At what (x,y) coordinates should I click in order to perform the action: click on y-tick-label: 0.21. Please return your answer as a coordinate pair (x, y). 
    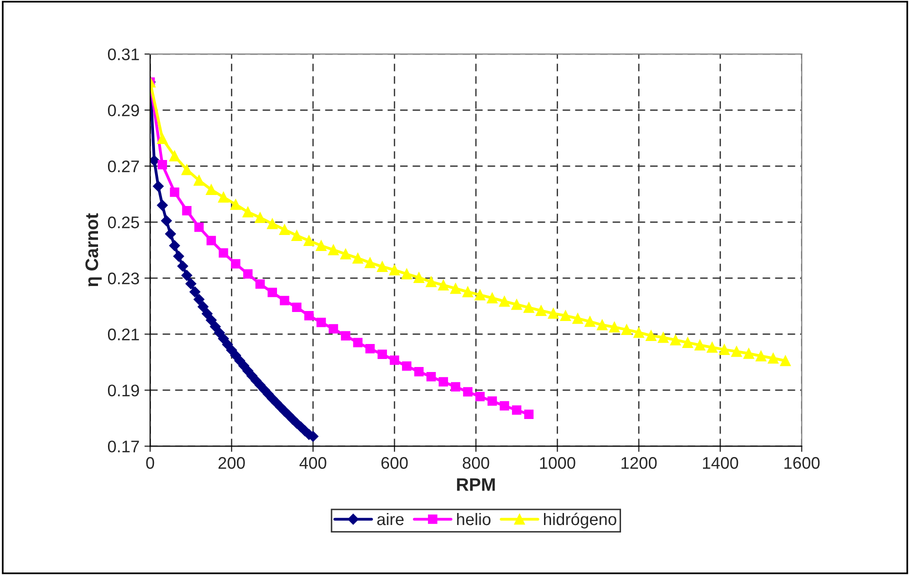
    Looking at the image, I should click on (123, 334).